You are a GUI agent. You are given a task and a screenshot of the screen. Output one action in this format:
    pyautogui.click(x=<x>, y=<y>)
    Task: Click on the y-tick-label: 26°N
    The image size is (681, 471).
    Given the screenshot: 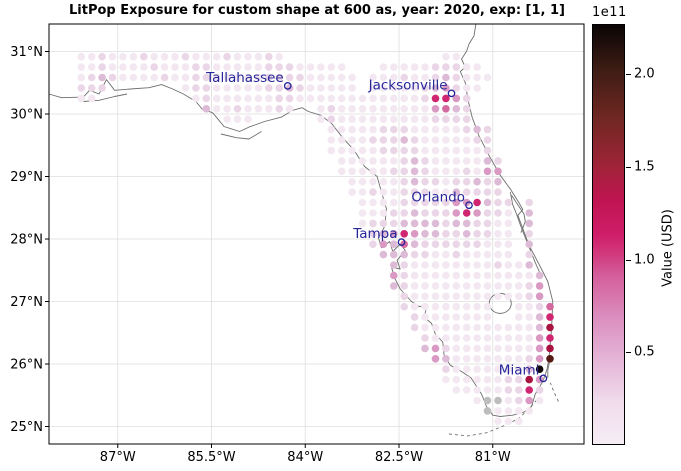 What is the action you would take?
    pyautogui.click(x=26, y=365)
    